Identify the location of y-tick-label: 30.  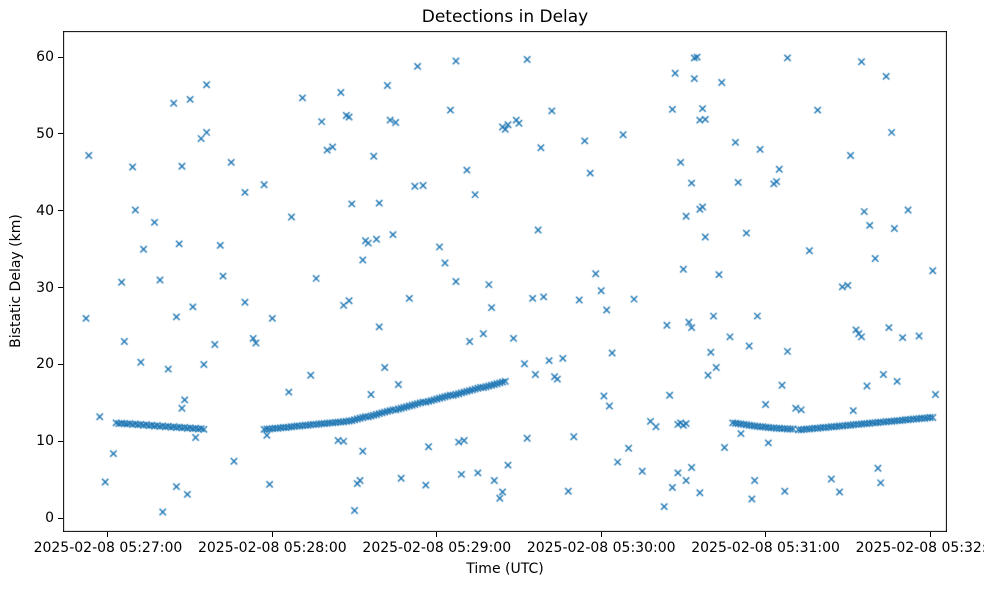
(45, 287).